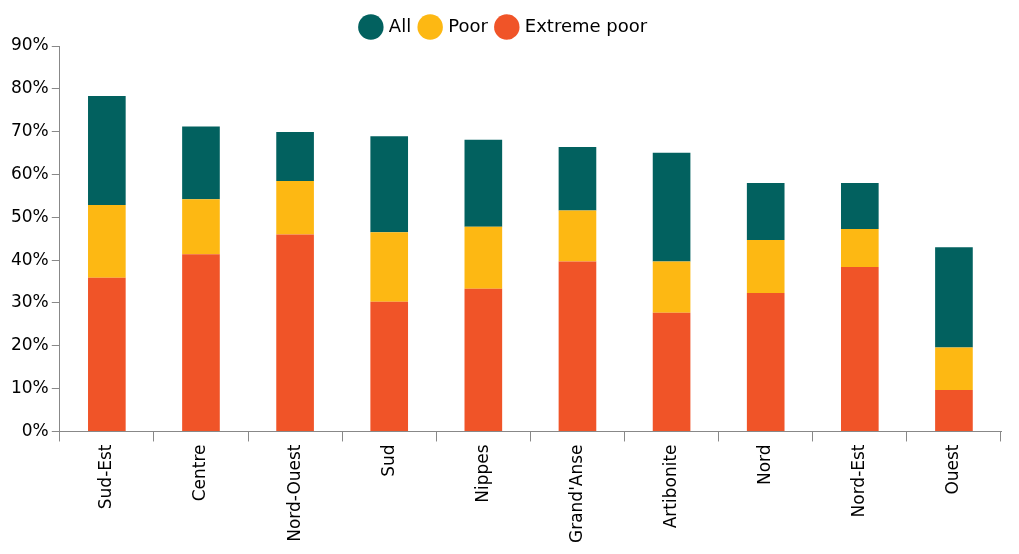 The image size is (1019, 554). What do you see at coordinates (952, 469) in the screenshot?
I see `x-tick-label: Ouest` at bounding box center [952, 469].